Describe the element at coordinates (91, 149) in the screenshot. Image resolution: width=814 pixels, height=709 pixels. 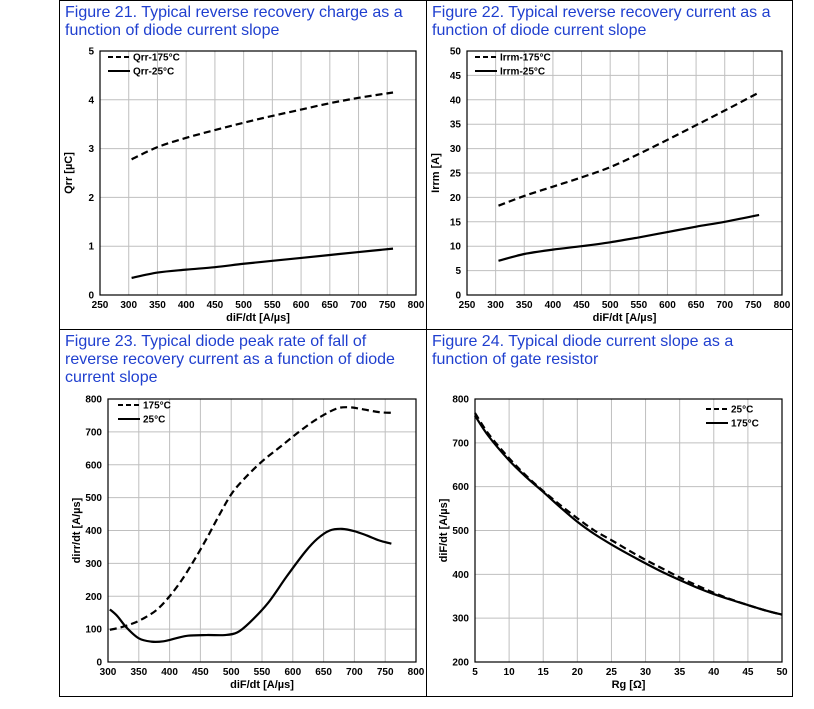
I see `y-tick-label: 3` at that location.